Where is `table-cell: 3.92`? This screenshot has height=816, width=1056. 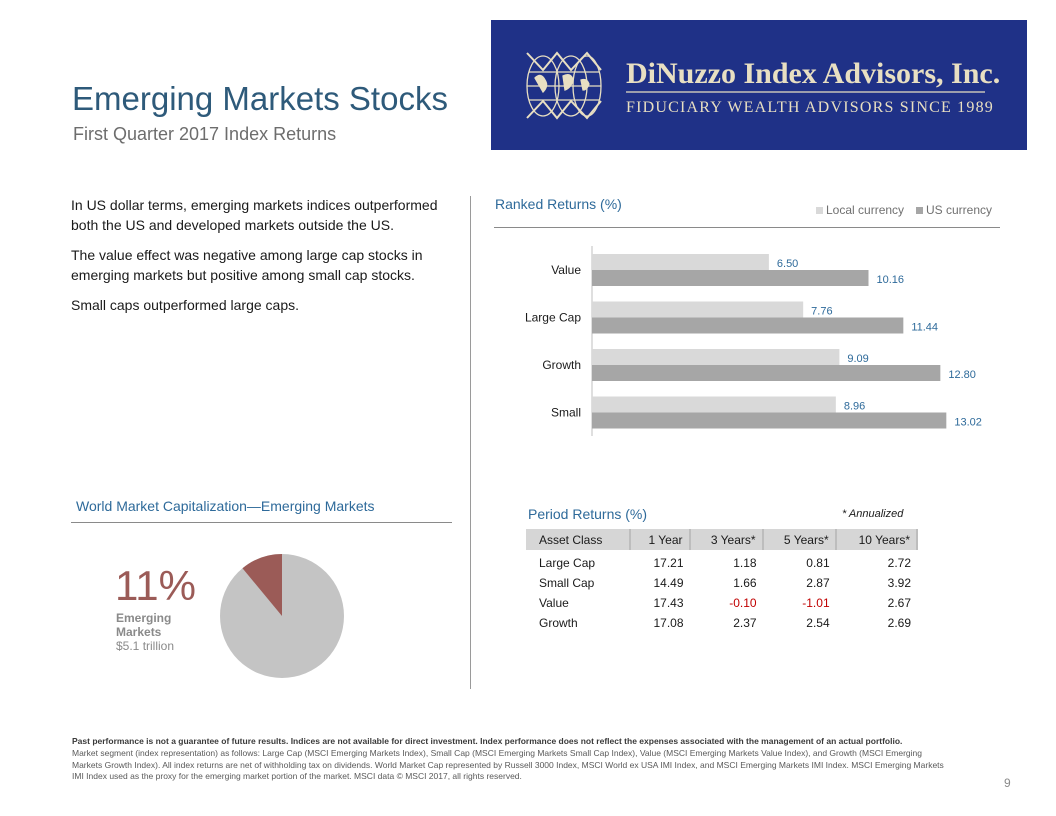 table-cell: 3.92 is located at coordinates (899, 583).